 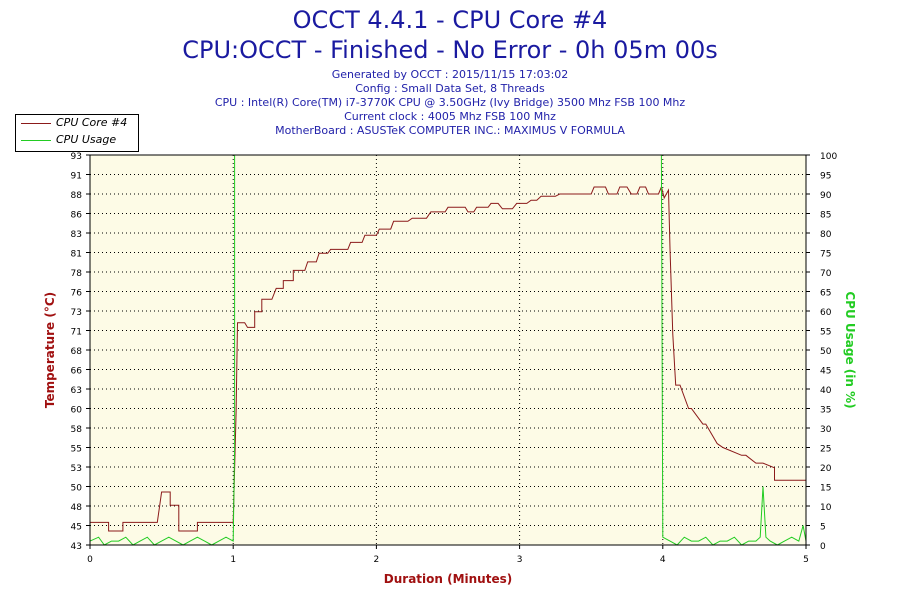 I want to click on legend-swatch-temperature, so click(x=36, y=123).